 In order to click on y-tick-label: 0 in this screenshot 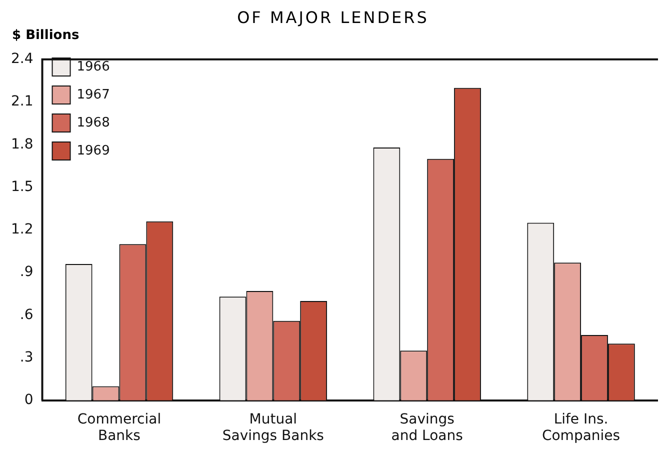, I will do `click(29, 400)`.